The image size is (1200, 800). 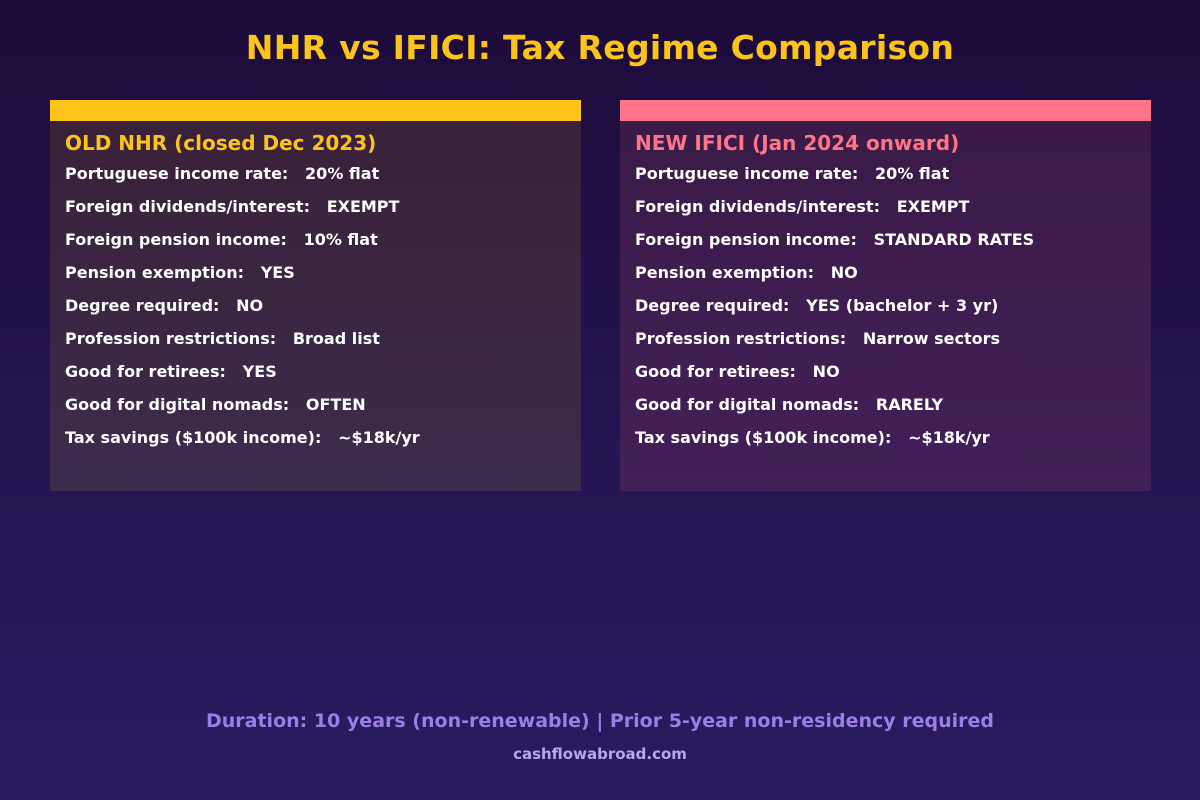 I want to click on new-ifici-row: Foreign pension income: STANDARD RATES, so click(x=893, y=245).